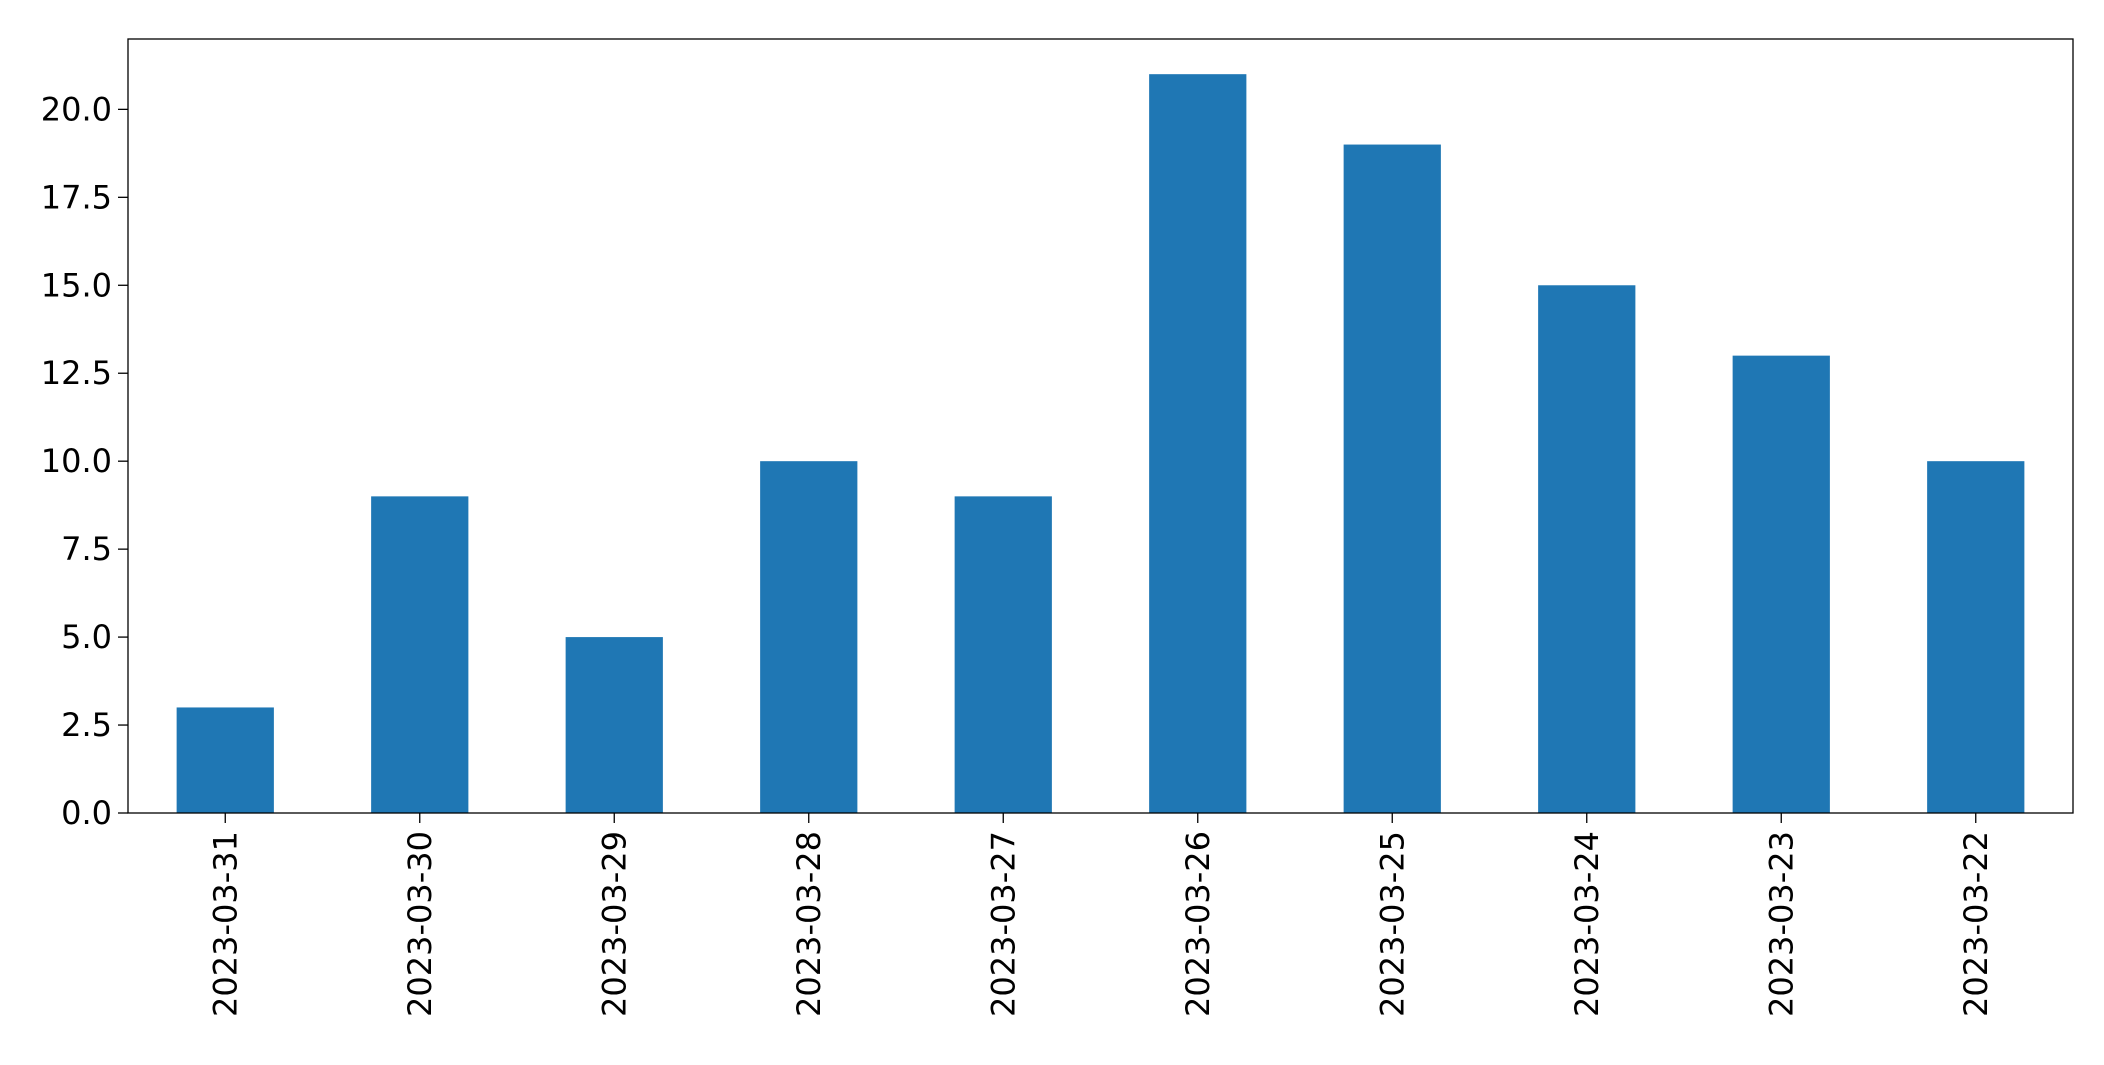  What do you see at coordinates (76, 285) in the screenshot?
I see `y-tick-label: 15.0` at bounding box center [76, 285].